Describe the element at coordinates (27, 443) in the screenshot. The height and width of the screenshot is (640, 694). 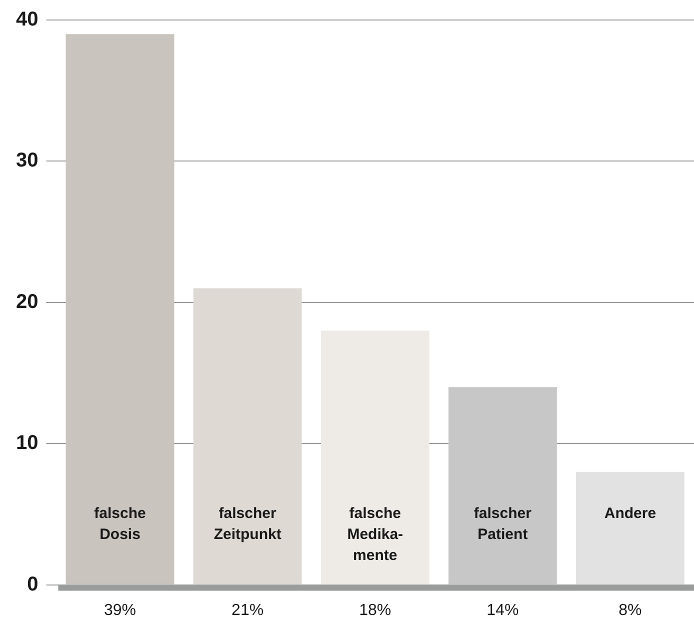
I see `y-tick-label: 10` at that location.